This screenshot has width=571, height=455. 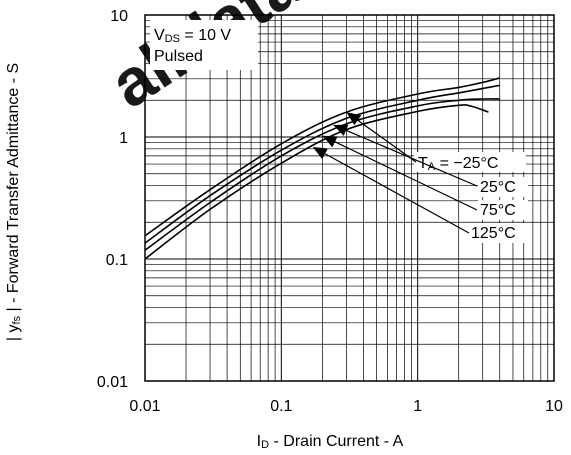 What do you see at coordinates (417, 406) in the screenshot?
I see `x-tick-label: 1` at bounding box center [417, 406].